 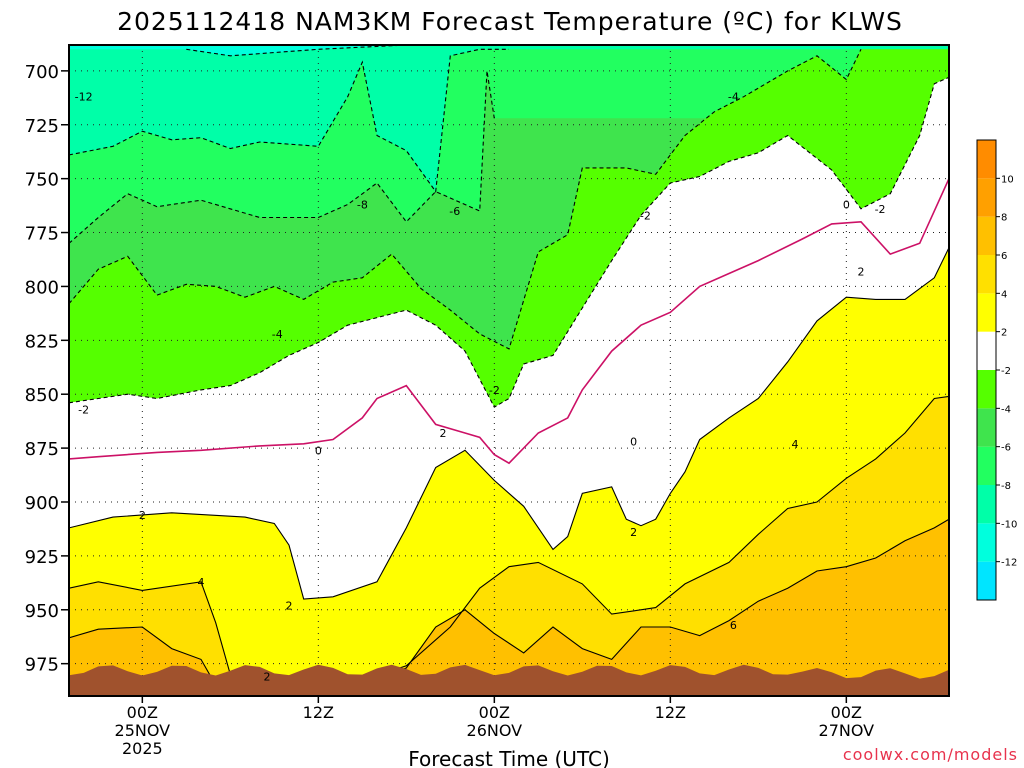 I want to click on x-tick-label: 27NOV, so click(x=847, y=730).